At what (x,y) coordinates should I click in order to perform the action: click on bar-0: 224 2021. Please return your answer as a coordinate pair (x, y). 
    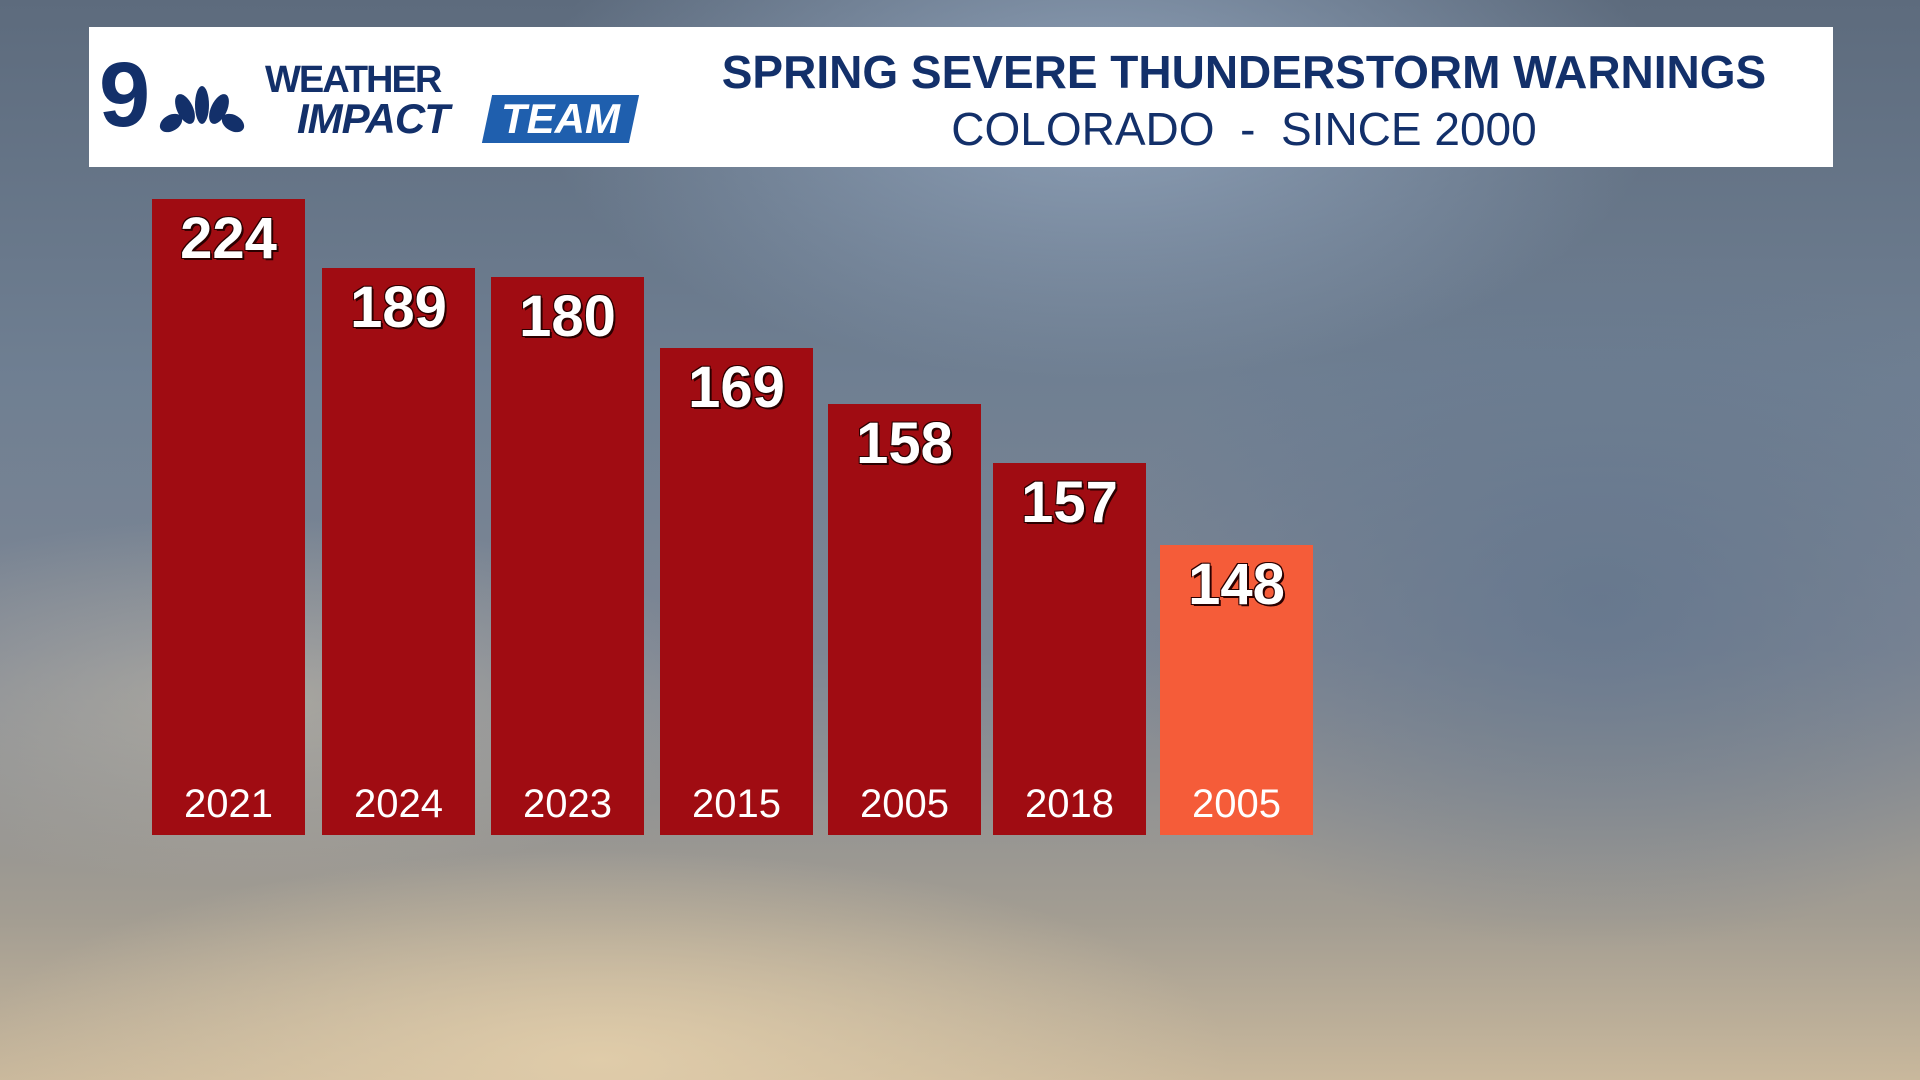
    Looking at the image, I should click on (228, 517).